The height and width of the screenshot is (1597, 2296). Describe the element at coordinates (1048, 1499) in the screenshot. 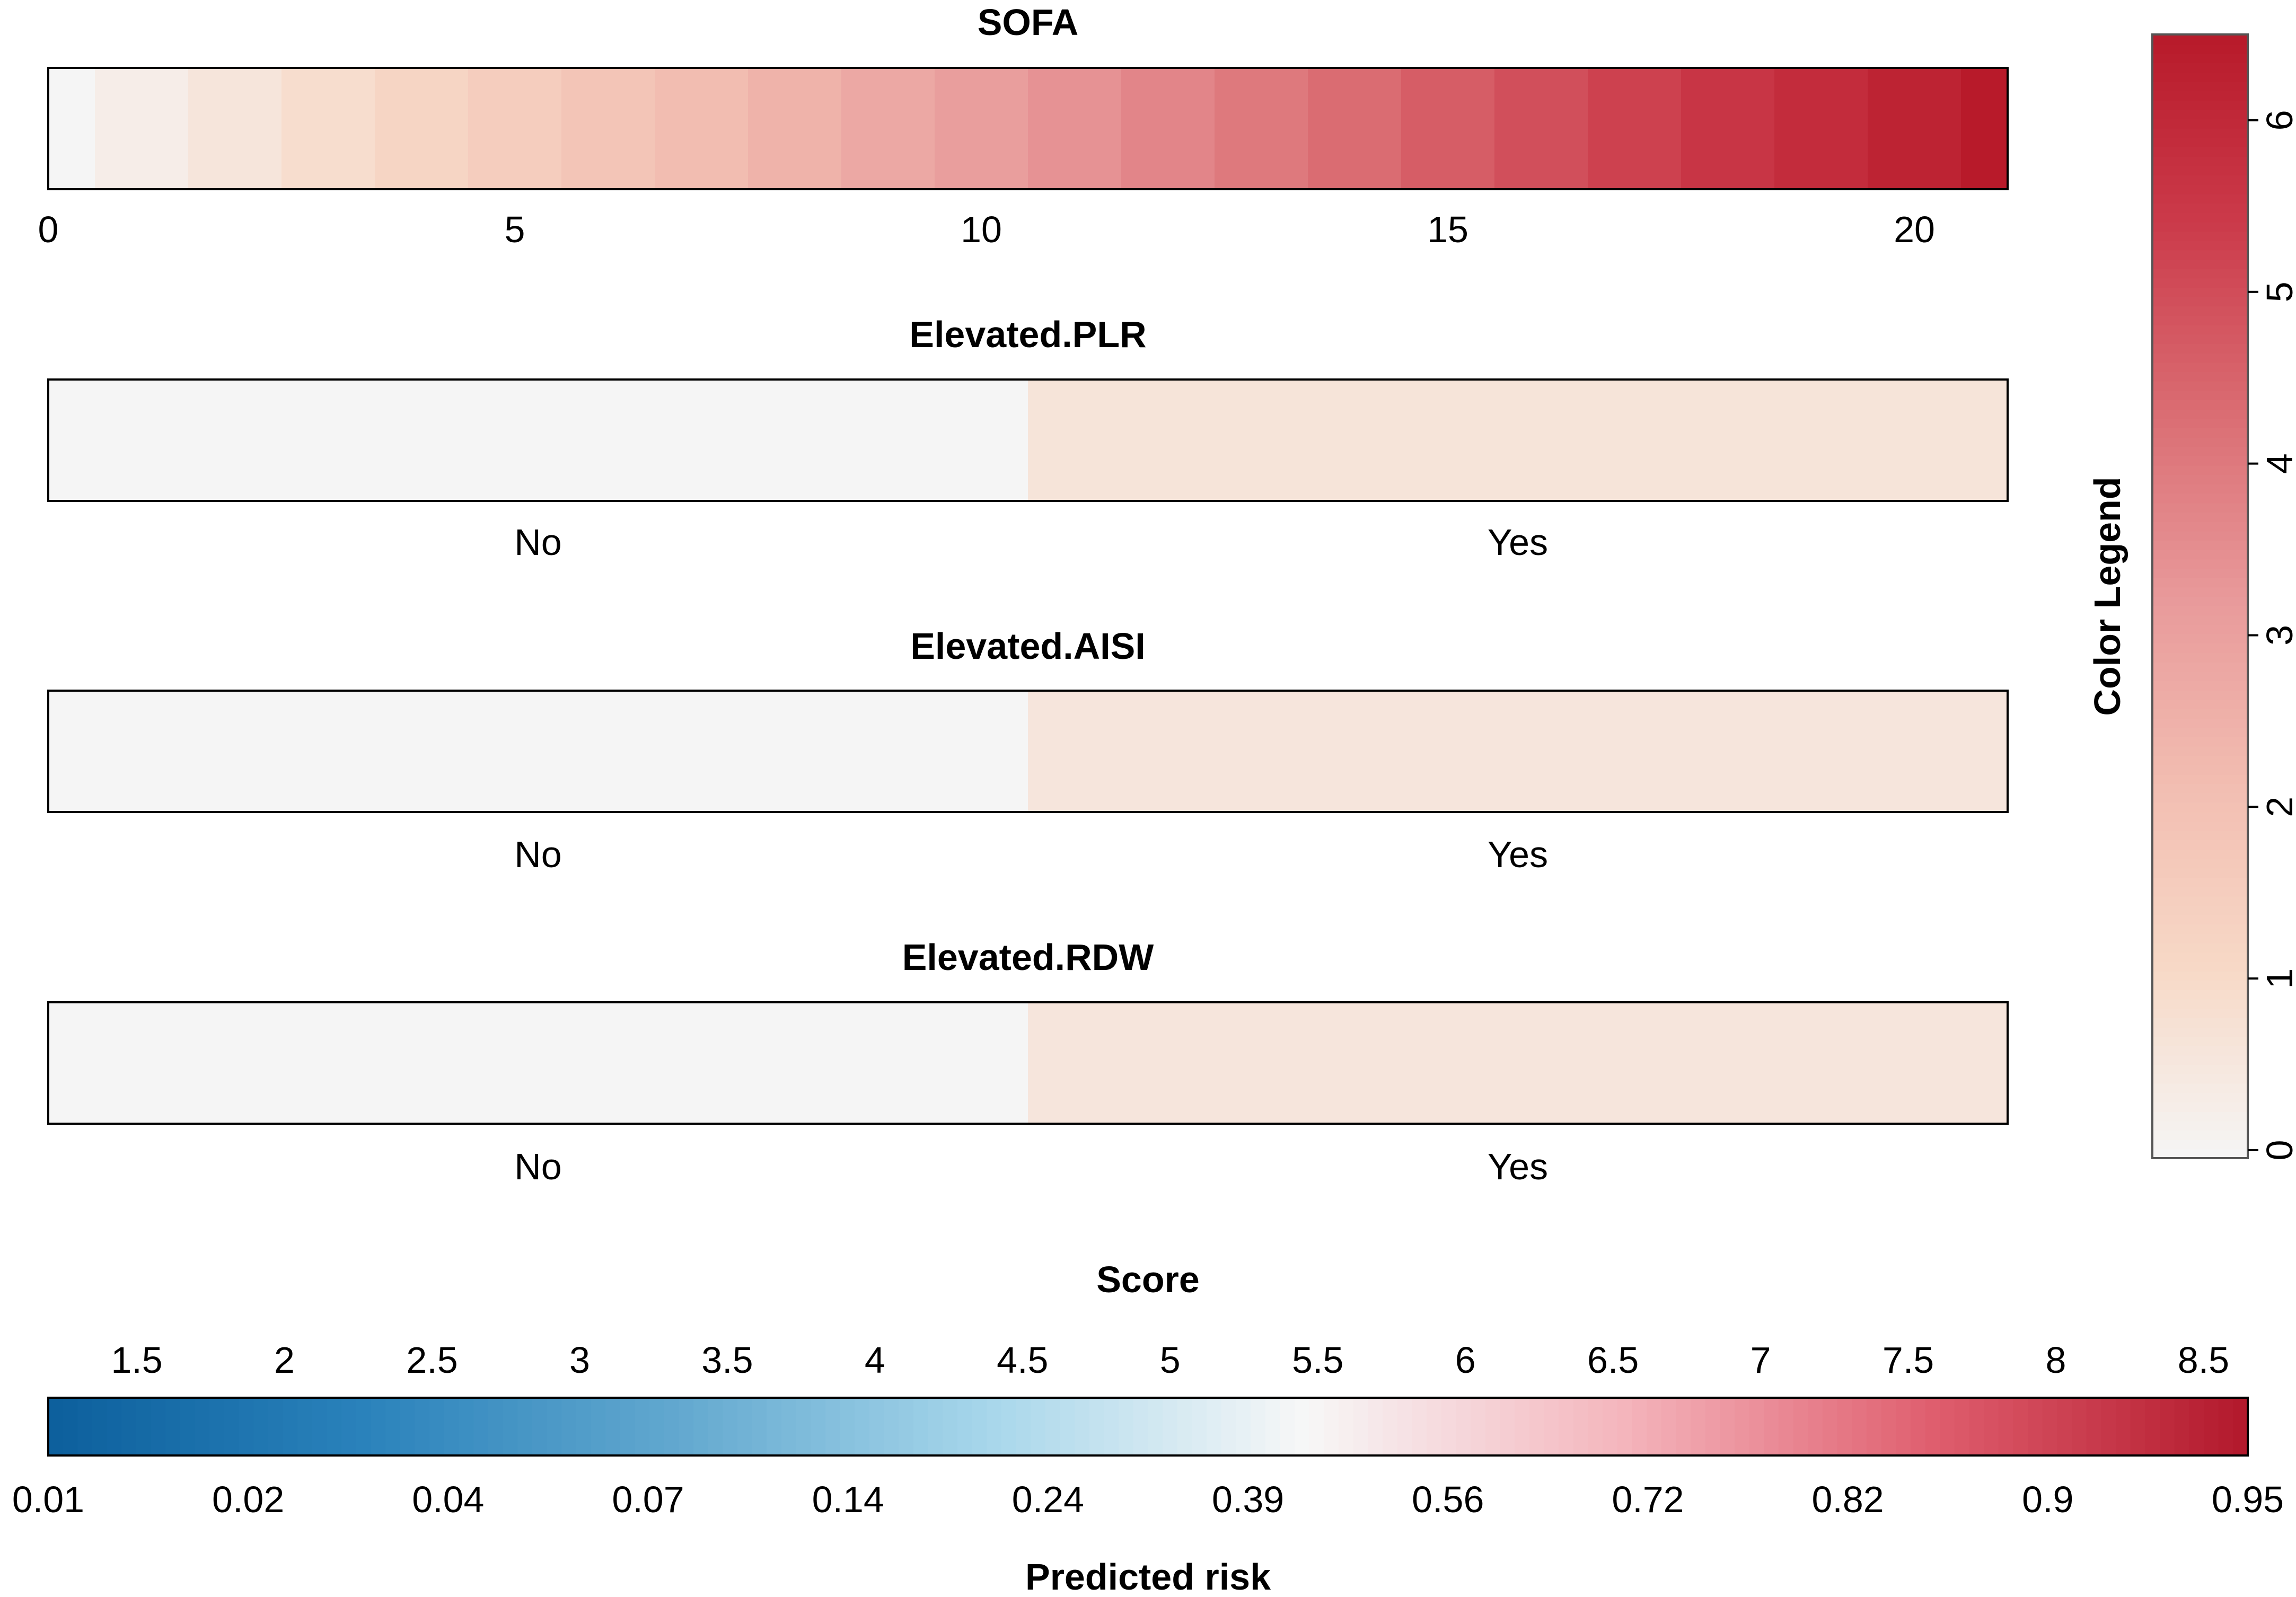

I see `risk-tick-label: 0.24` at that location.